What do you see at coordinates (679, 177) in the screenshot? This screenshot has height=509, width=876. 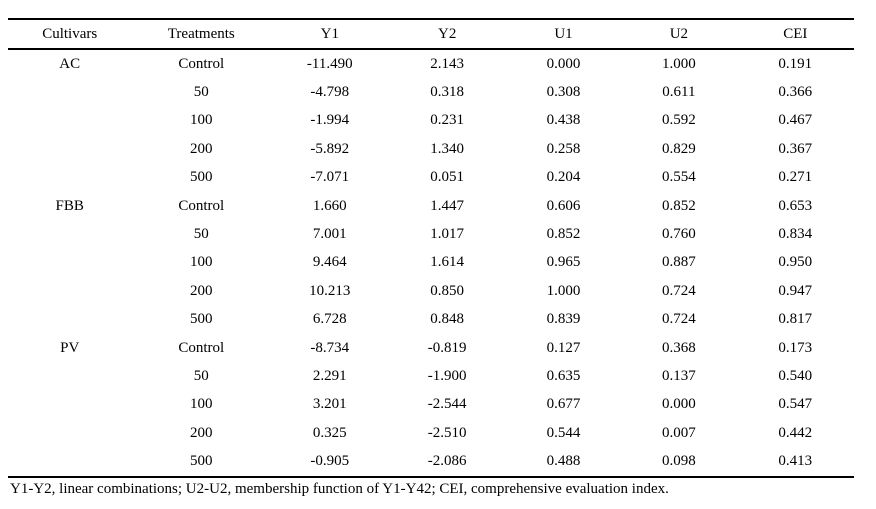 I see `u2-cell: 0.554` at bounding box center [679, 177].